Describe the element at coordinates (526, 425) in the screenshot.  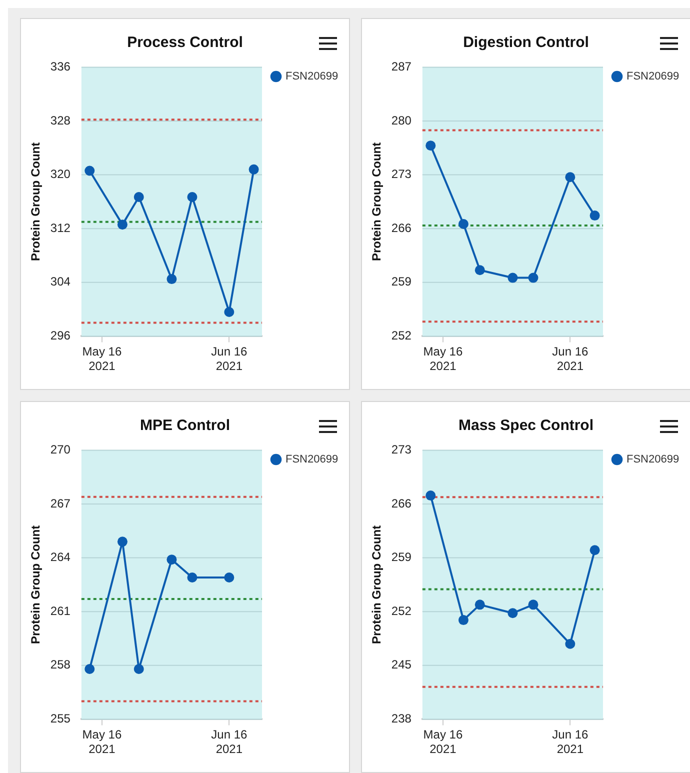
I see `chart-title: Mass Spec Control` at that location.